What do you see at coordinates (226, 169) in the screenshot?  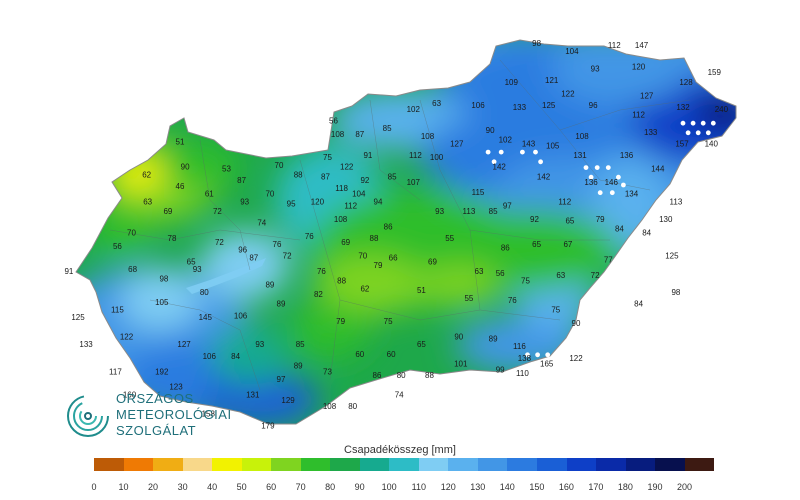 I see `station-value: 53` at bounding box center [226, 169].